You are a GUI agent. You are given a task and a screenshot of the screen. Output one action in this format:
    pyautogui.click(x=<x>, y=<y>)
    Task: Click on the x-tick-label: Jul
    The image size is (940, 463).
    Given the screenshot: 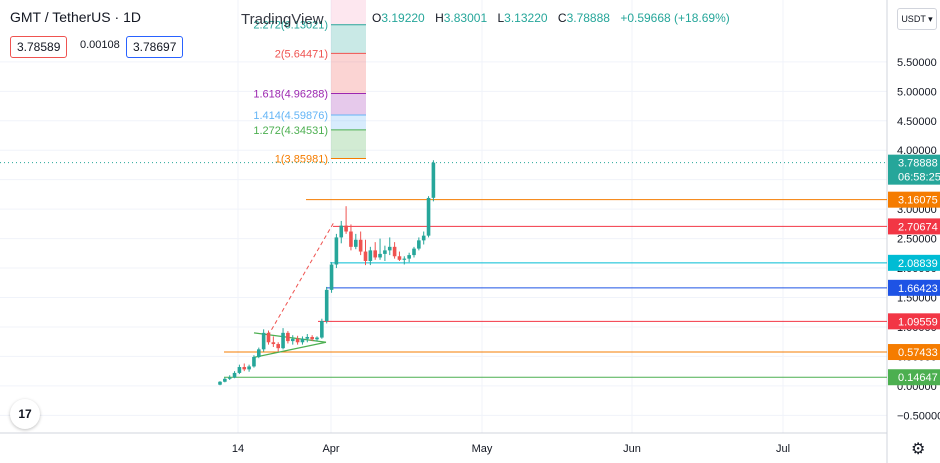 What is the action you would take?
    pyautogui.click(x=783, y=449)
    